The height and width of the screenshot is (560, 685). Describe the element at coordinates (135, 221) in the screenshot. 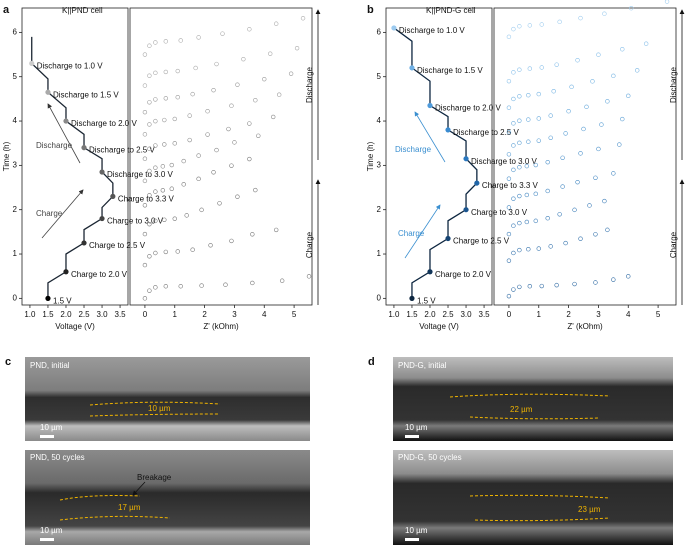

I see `marker-label: Charge to 3.0 V` at that location.